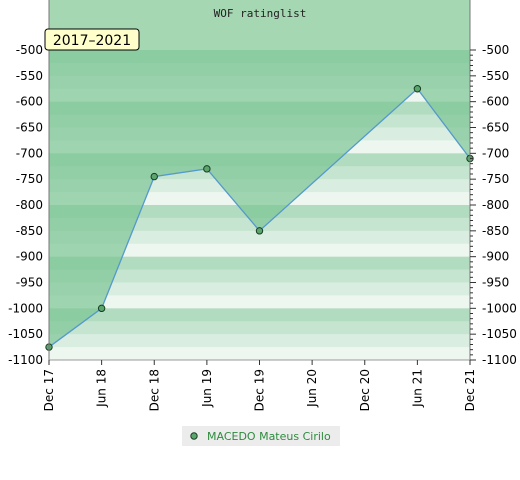 This screenshot has height=480, width=520. Describe the element at coordinates (25, 360) in the screenshot. I see `y-tick-label-left: -1100` at that location.